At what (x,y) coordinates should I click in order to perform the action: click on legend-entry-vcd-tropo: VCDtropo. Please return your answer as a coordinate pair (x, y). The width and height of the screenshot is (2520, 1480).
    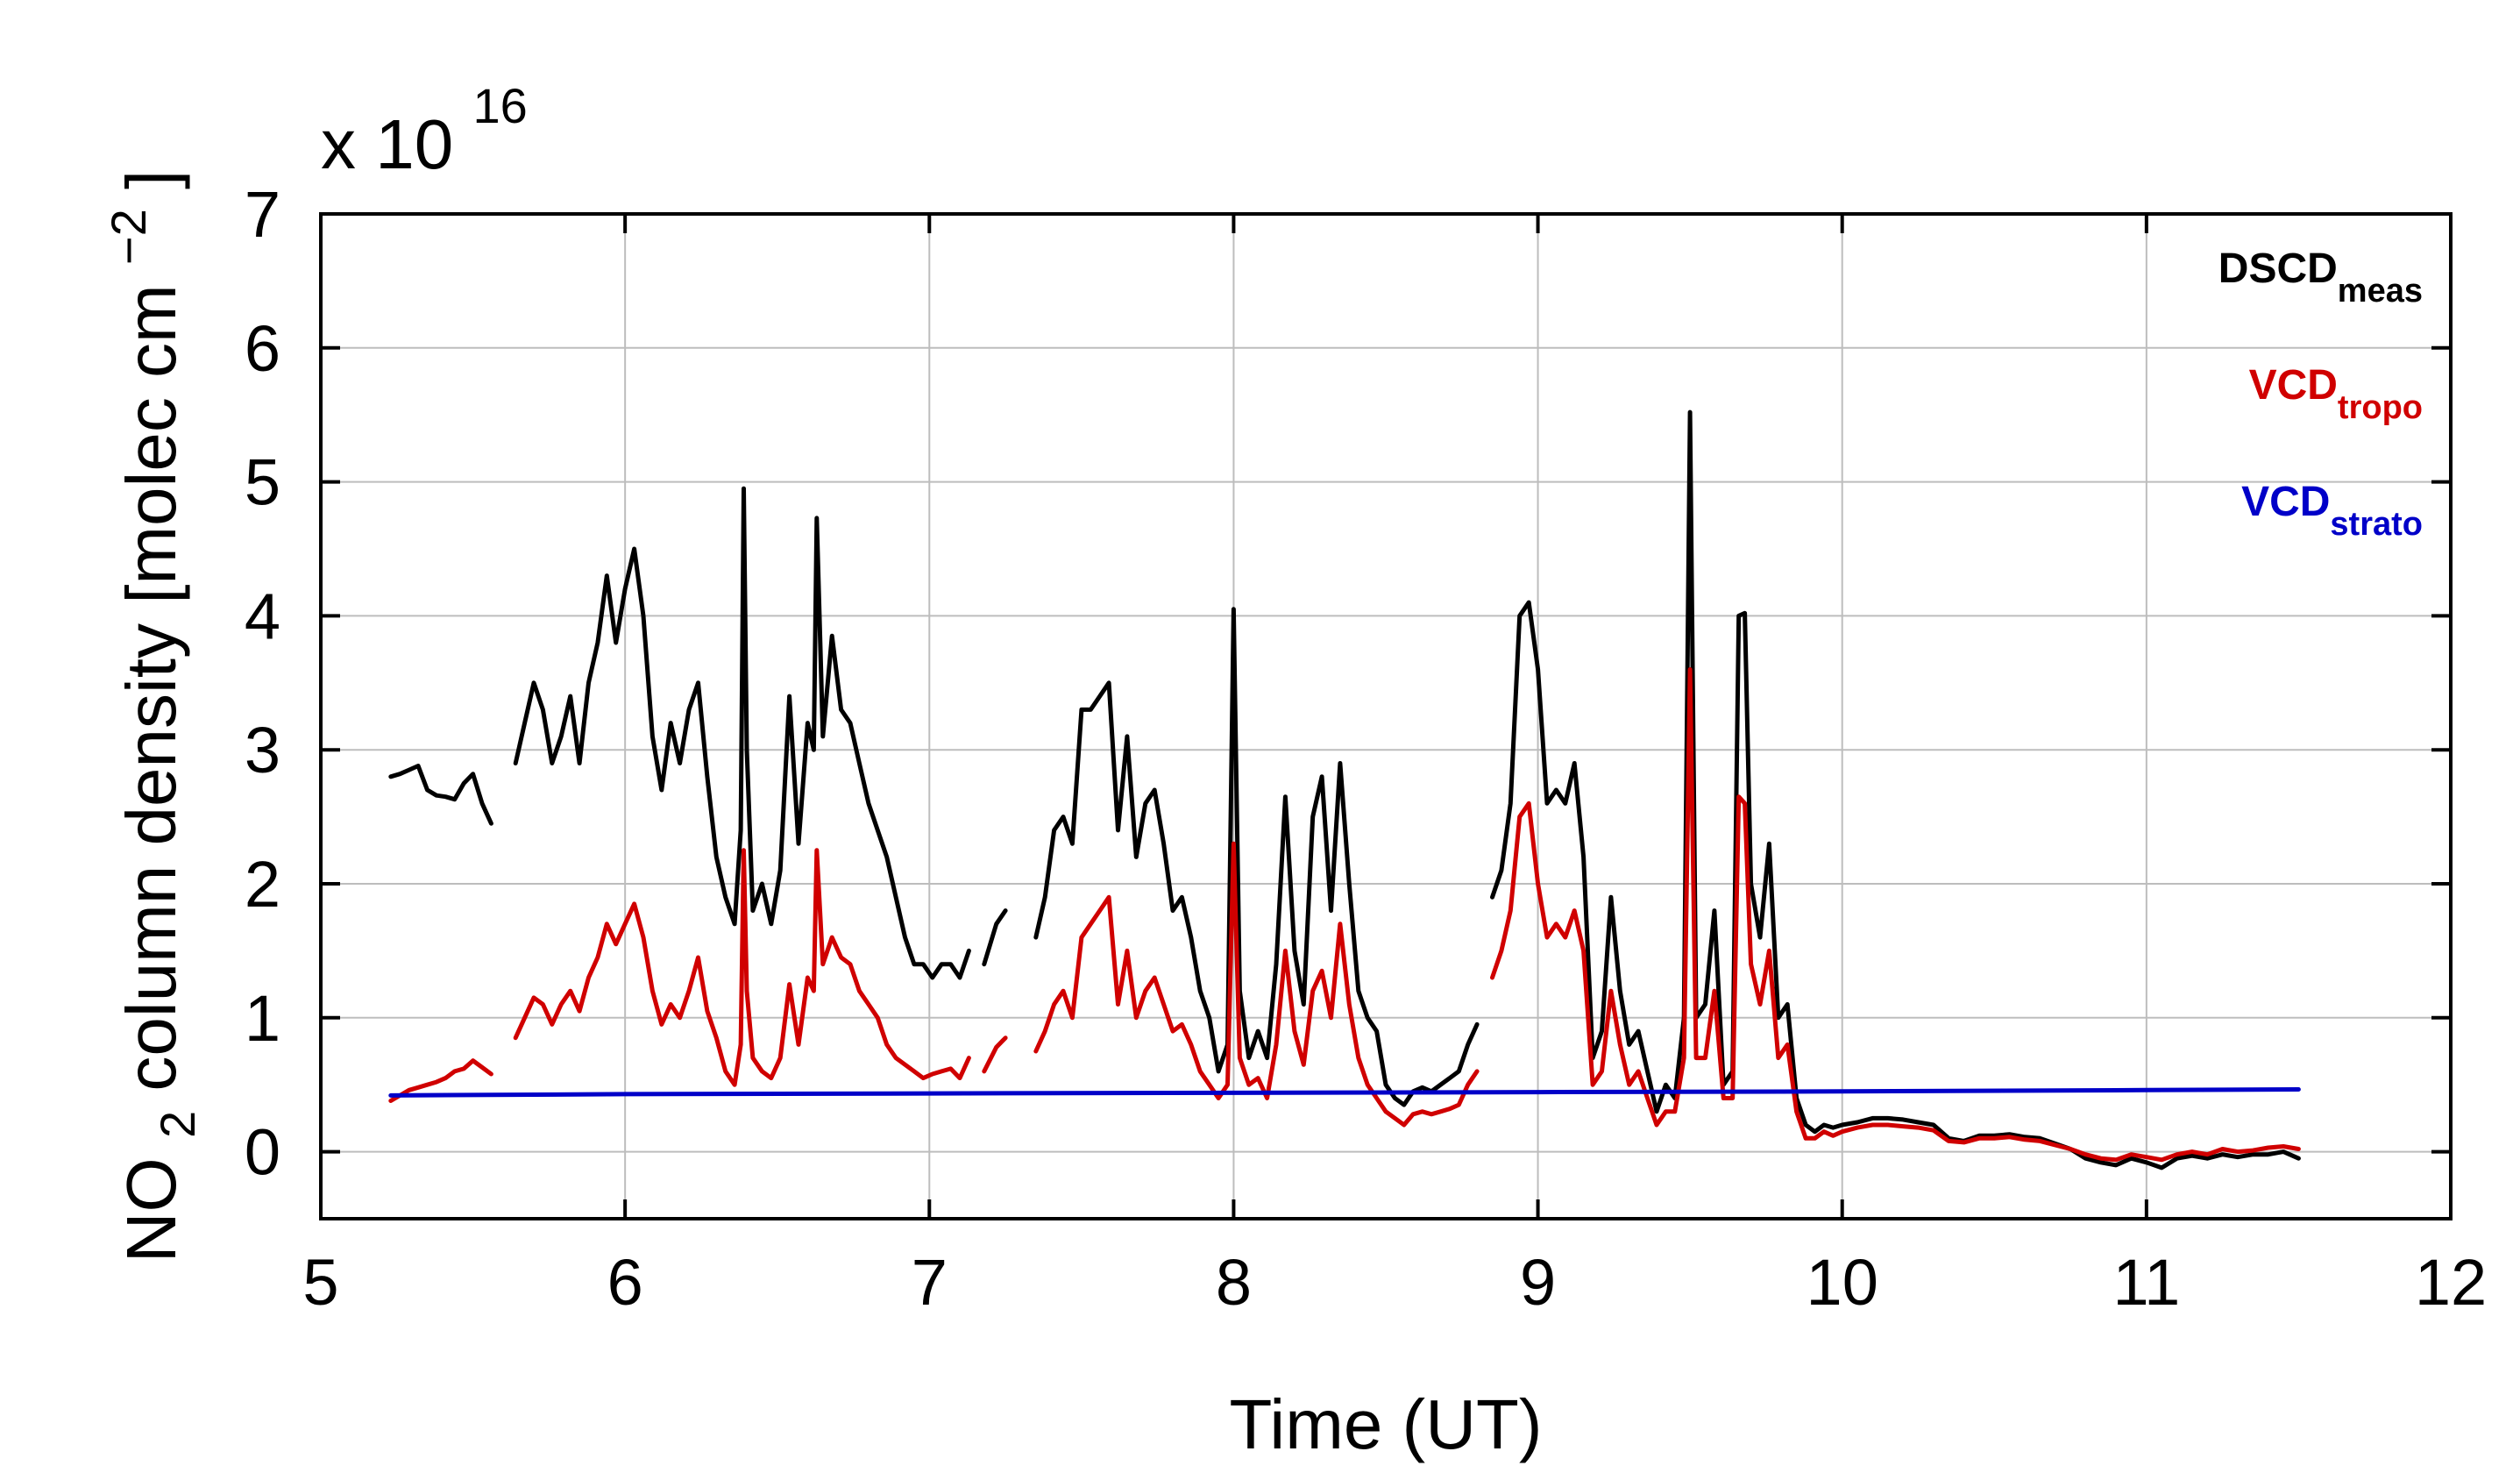
    Looking at the image, I should click on (2336, 394).